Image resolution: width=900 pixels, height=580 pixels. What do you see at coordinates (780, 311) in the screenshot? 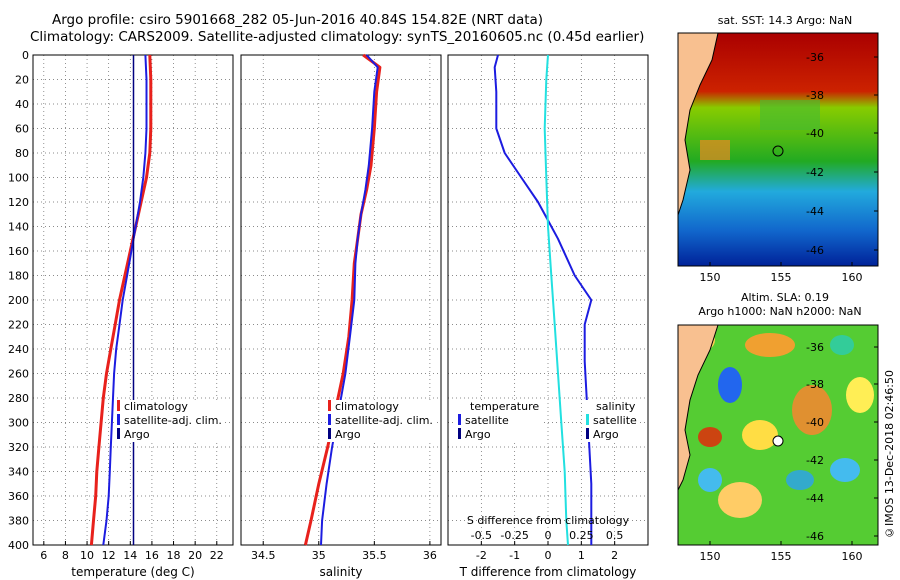
I see `sla-map-label-2: Argo h1000: NaN h2000: NaN` at bounding box center [780, 311].